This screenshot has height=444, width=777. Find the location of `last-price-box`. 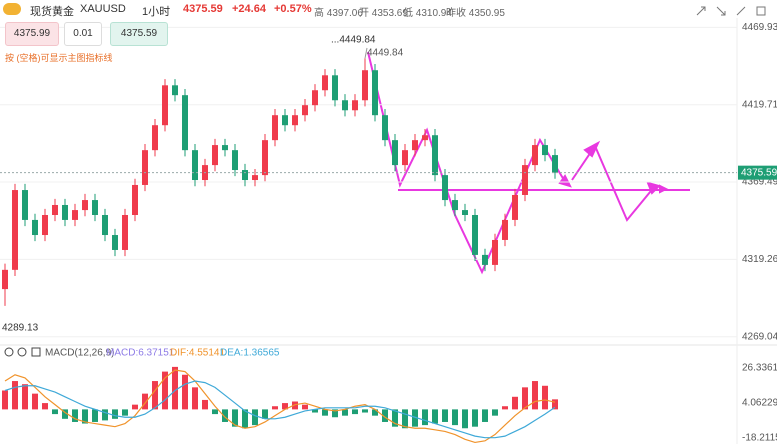

last-price-box is located at coordinates (757, 172).